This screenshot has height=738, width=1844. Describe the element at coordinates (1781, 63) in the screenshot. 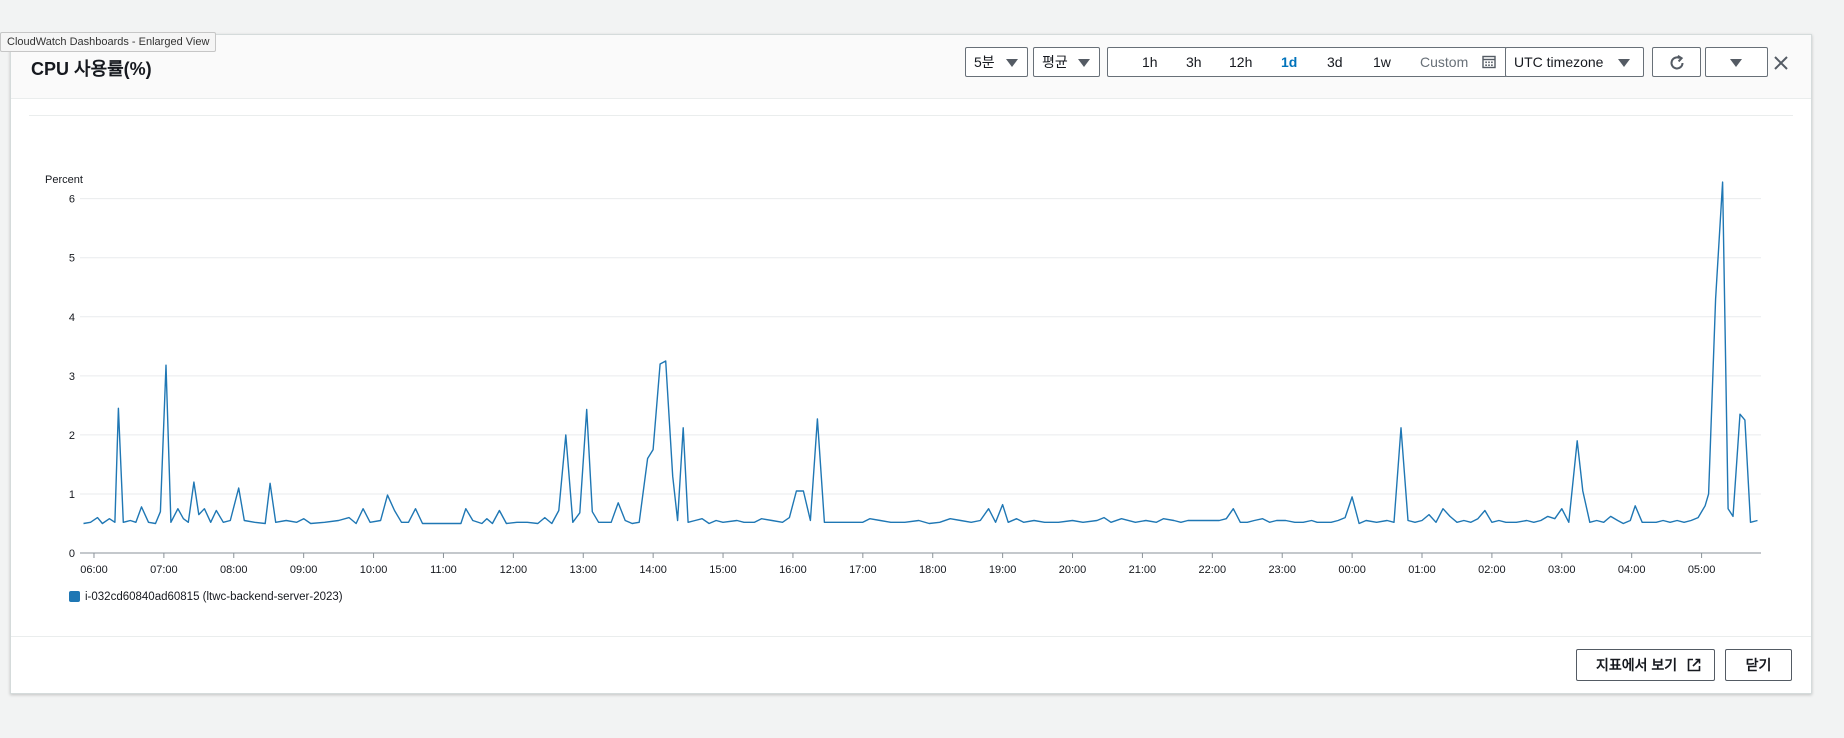

I see `close-icon` at that location.